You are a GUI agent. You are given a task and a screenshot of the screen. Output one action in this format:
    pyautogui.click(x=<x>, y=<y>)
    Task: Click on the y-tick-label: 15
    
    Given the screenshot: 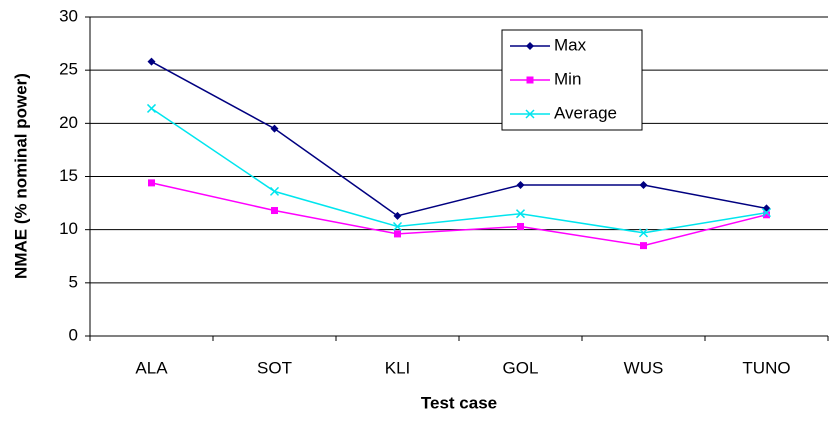 What is the action you would take?
    pyautogui.click(x=68, y=175)
    